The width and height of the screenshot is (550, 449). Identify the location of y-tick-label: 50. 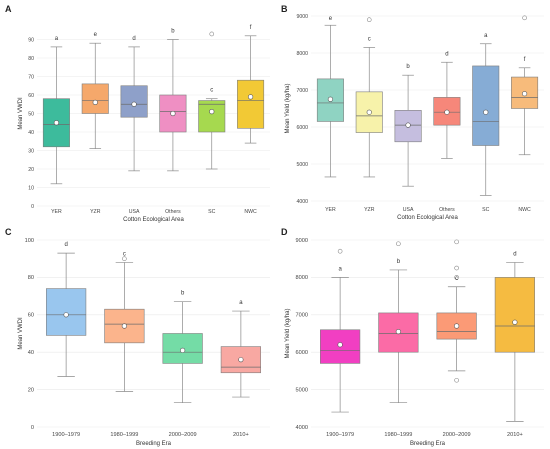
(31, 114).